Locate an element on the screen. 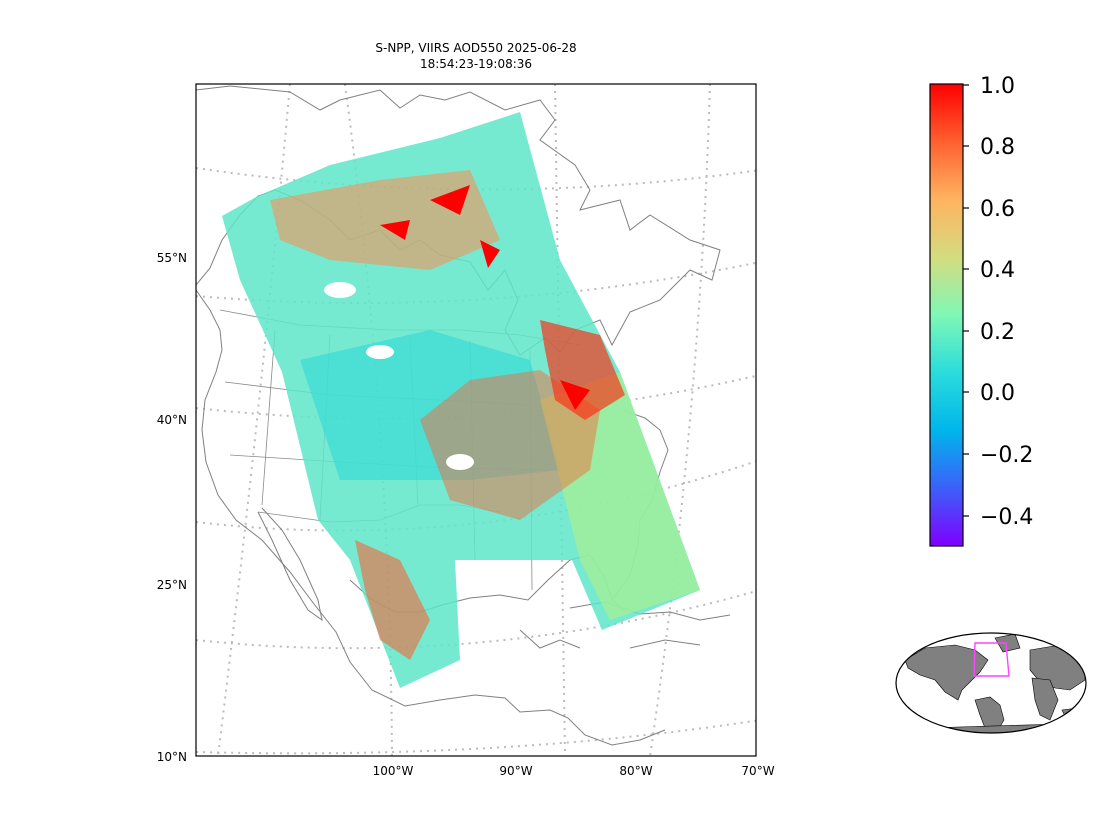  colorbar-label-neg-0-4: −0.4 is located at coordinates (1006, 517).